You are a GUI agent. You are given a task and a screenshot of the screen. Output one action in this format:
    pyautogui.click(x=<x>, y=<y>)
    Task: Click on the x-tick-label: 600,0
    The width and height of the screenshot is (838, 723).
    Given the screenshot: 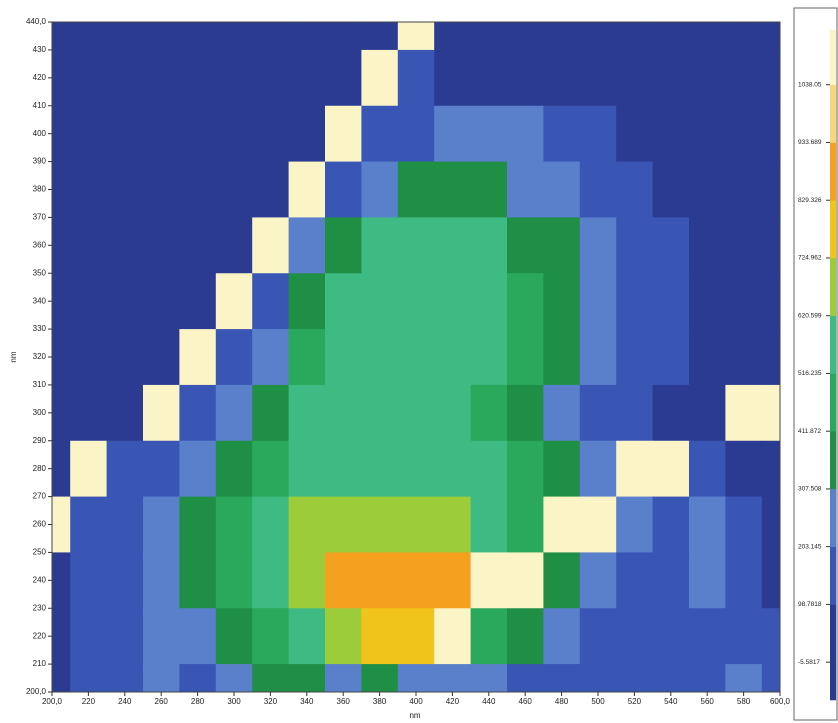 What is the action you would take?
    pyautogui.click(x=780, y=701)
    